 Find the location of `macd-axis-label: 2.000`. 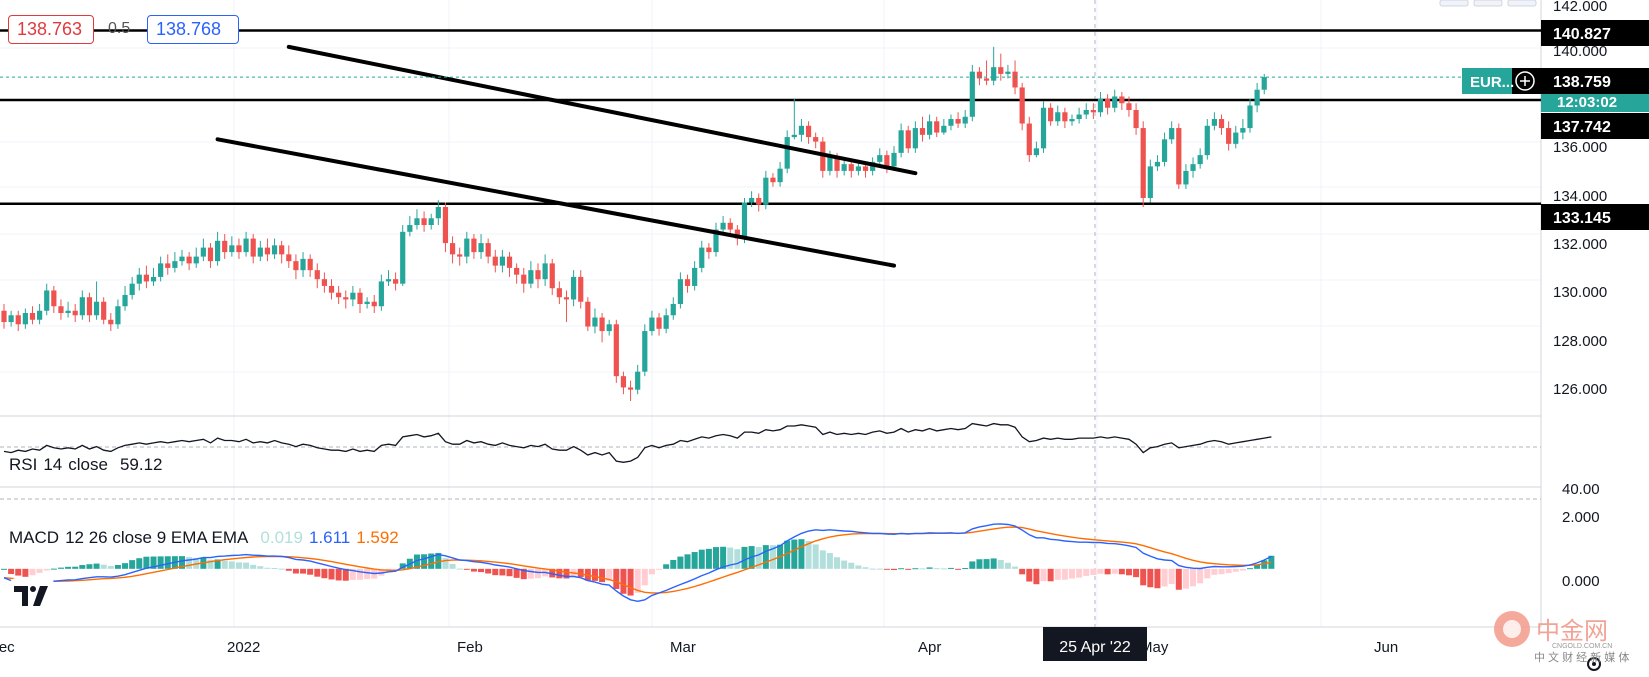

macd-axis-label: 2.000 is located at coordinates (1581, 517).